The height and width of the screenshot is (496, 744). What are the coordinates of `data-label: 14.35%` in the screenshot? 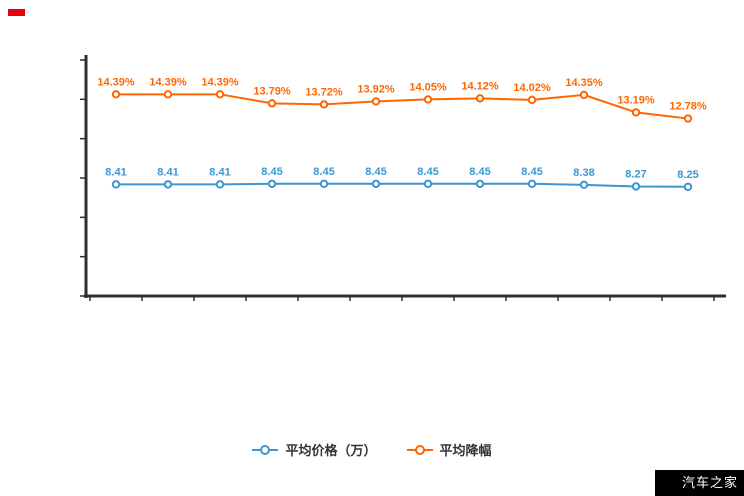 It's located at (584, 83).